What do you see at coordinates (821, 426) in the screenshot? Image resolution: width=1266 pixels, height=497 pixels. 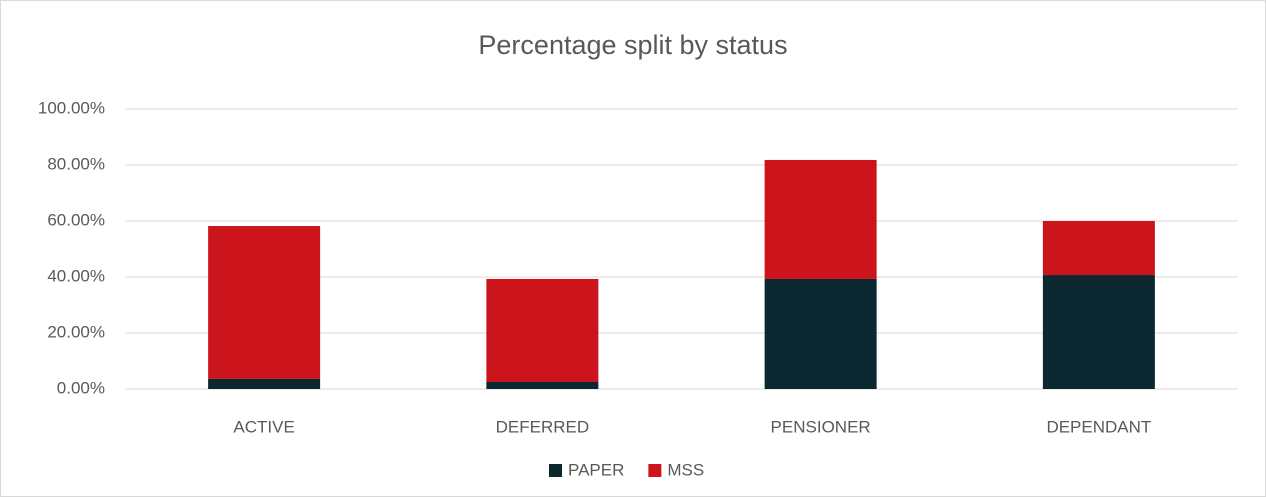 I see `x-tick-label: PENSIONER` at bounding box center [821, 426].